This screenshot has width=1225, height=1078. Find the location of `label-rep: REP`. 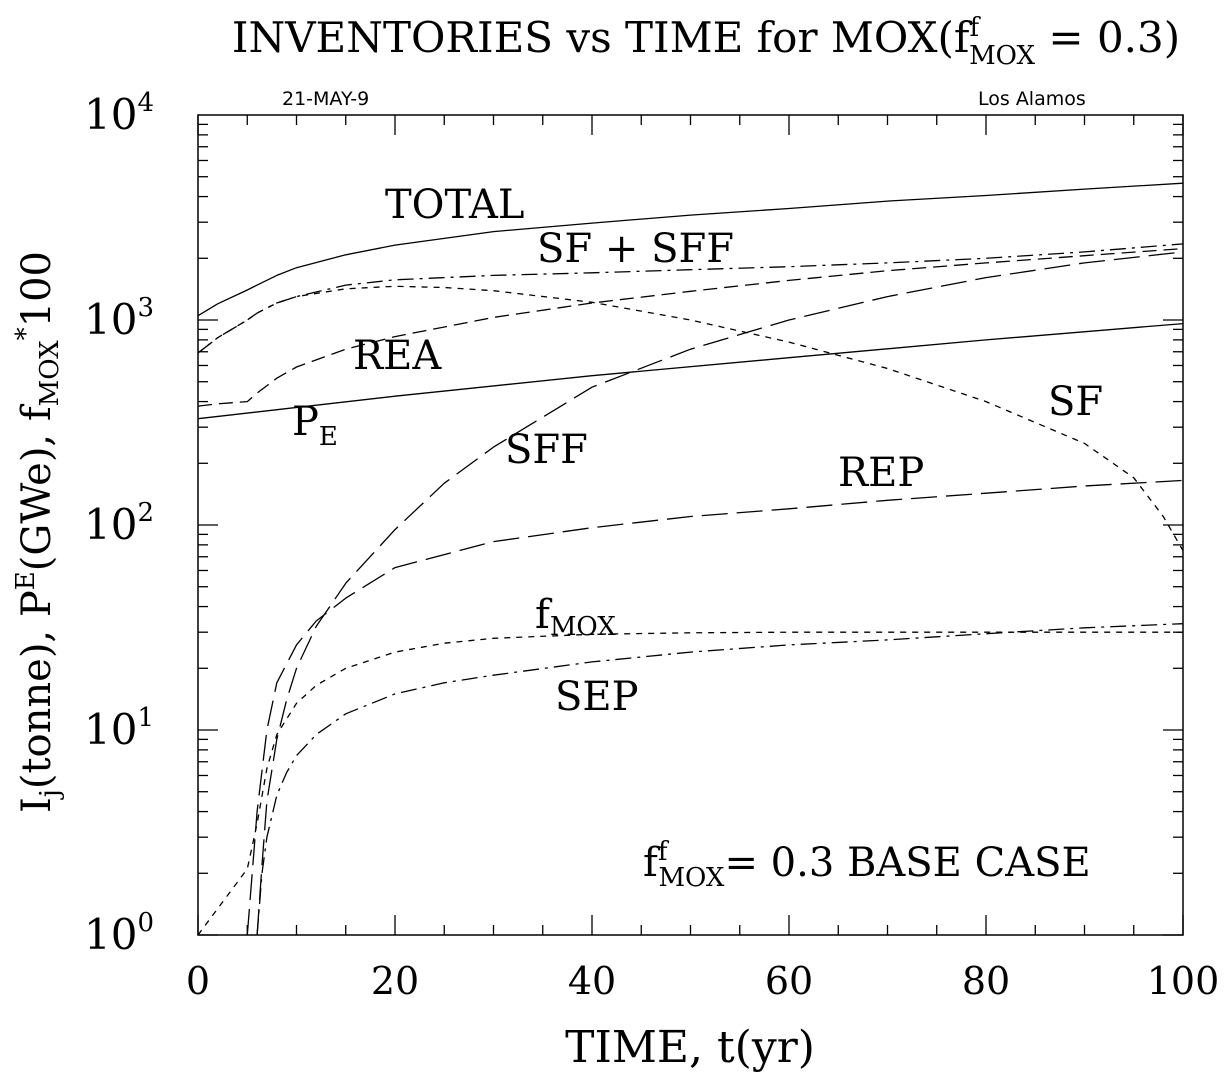

label-rep: REP is located at coordinates (881, 473).